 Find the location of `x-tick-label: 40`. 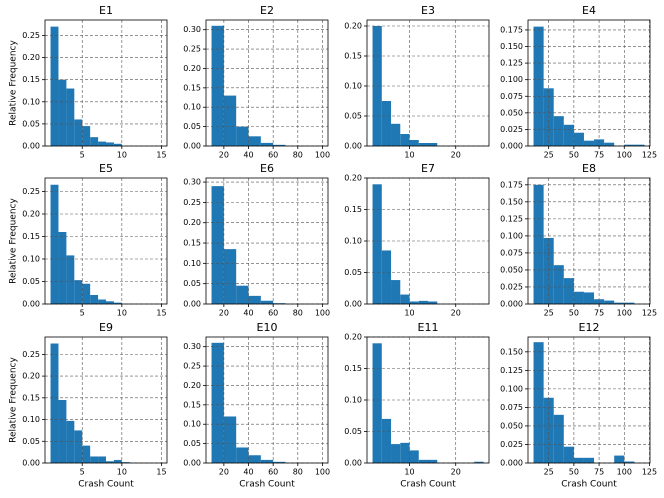

x-tick-label: 40 is located at coordinates (248, 472).